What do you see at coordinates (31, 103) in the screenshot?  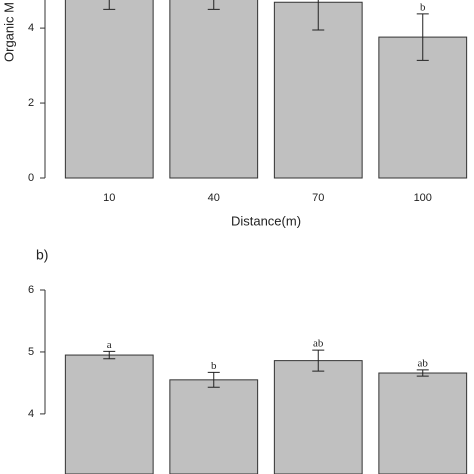 I see `y-tick-label: 2` at bounding box center [31, 103].